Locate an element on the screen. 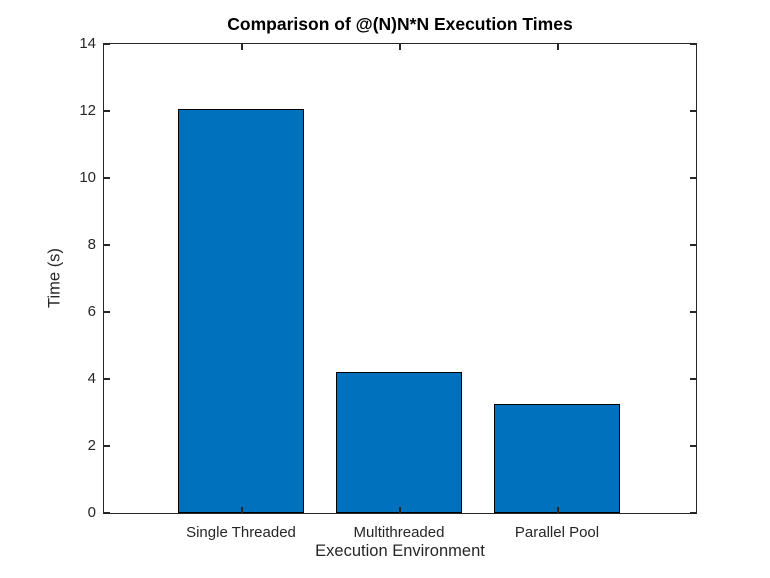 The image size is (770, 578). y-tick-label: 4 is located at coordinates (91, 378).